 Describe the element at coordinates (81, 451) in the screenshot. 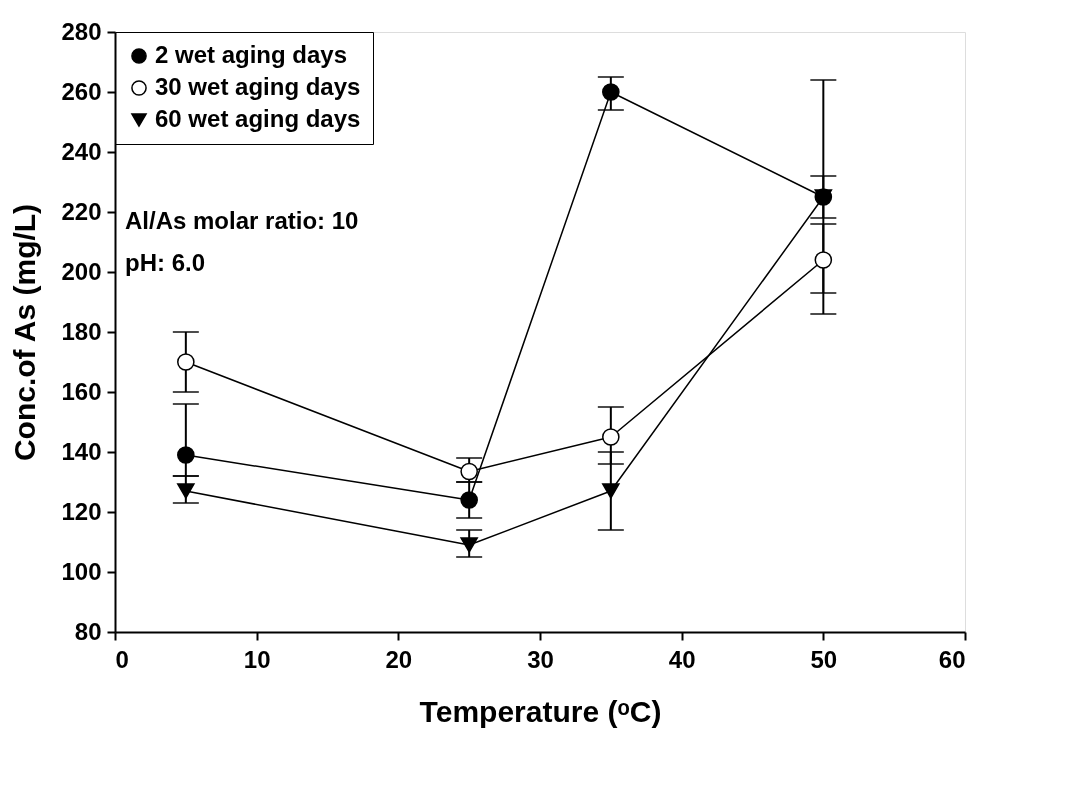

I see `y-tick-label: 140` at that location.